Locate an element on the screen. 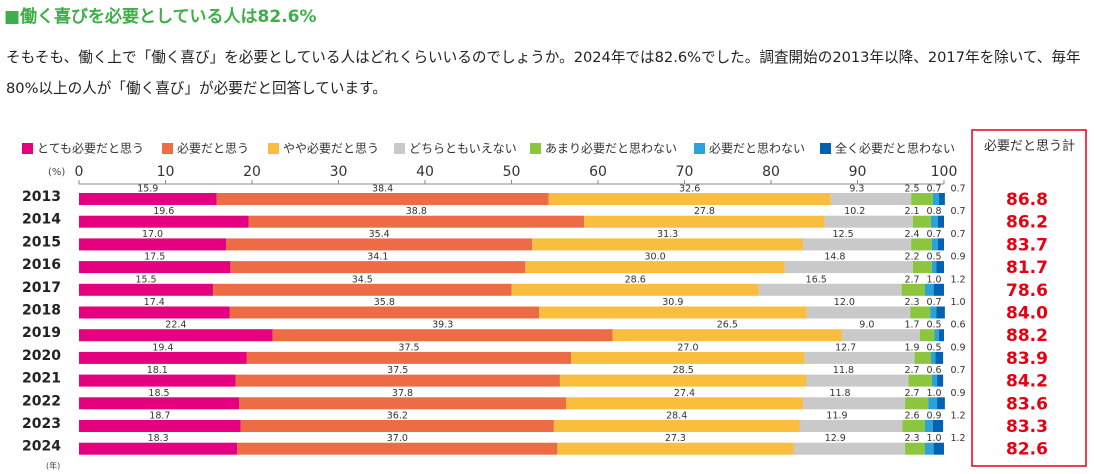 Image resolution: width=1094 pixels, height=474 pixels. legend-label: どちらともいえない is located at coordinates (463, 149).